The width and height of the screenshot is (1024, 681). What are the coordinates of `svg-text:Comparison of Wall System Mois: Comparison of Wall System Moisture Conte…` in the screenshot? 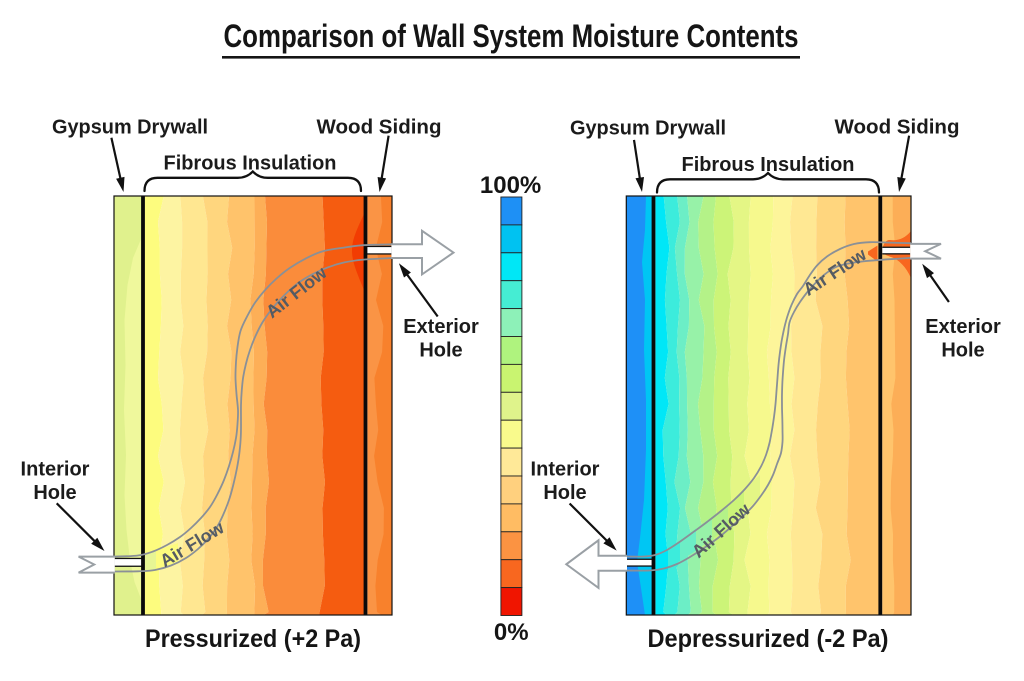 It's located at (511, 36).